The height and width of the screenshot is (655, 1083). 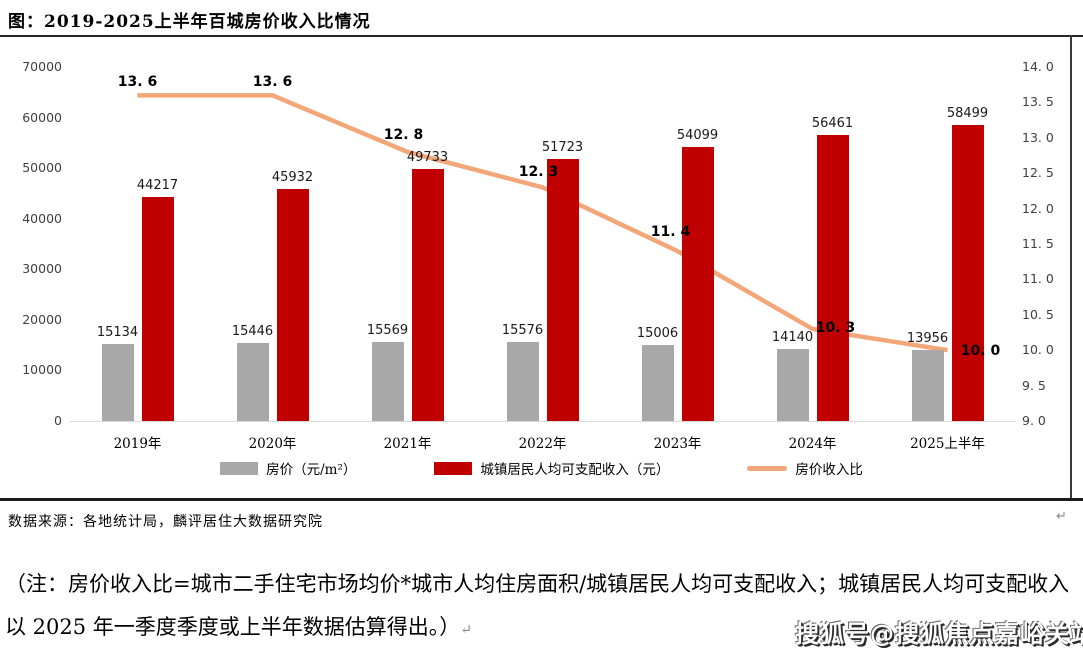 What do you see at coordinates (542, 444) in the screenshot?
I see `x-axis-label: 2022年` at bounding box center [542, 444].